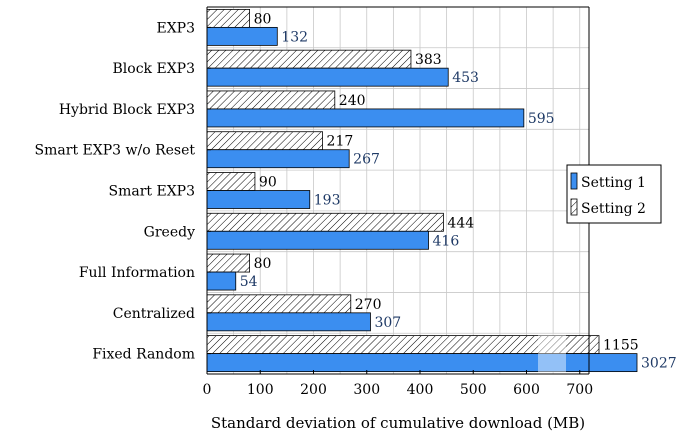 This screenshot has height=439, width=676. Describe the element at coordinates (152, 192) in the screenshot. I see `category-label: Smart EXP3` at that location.